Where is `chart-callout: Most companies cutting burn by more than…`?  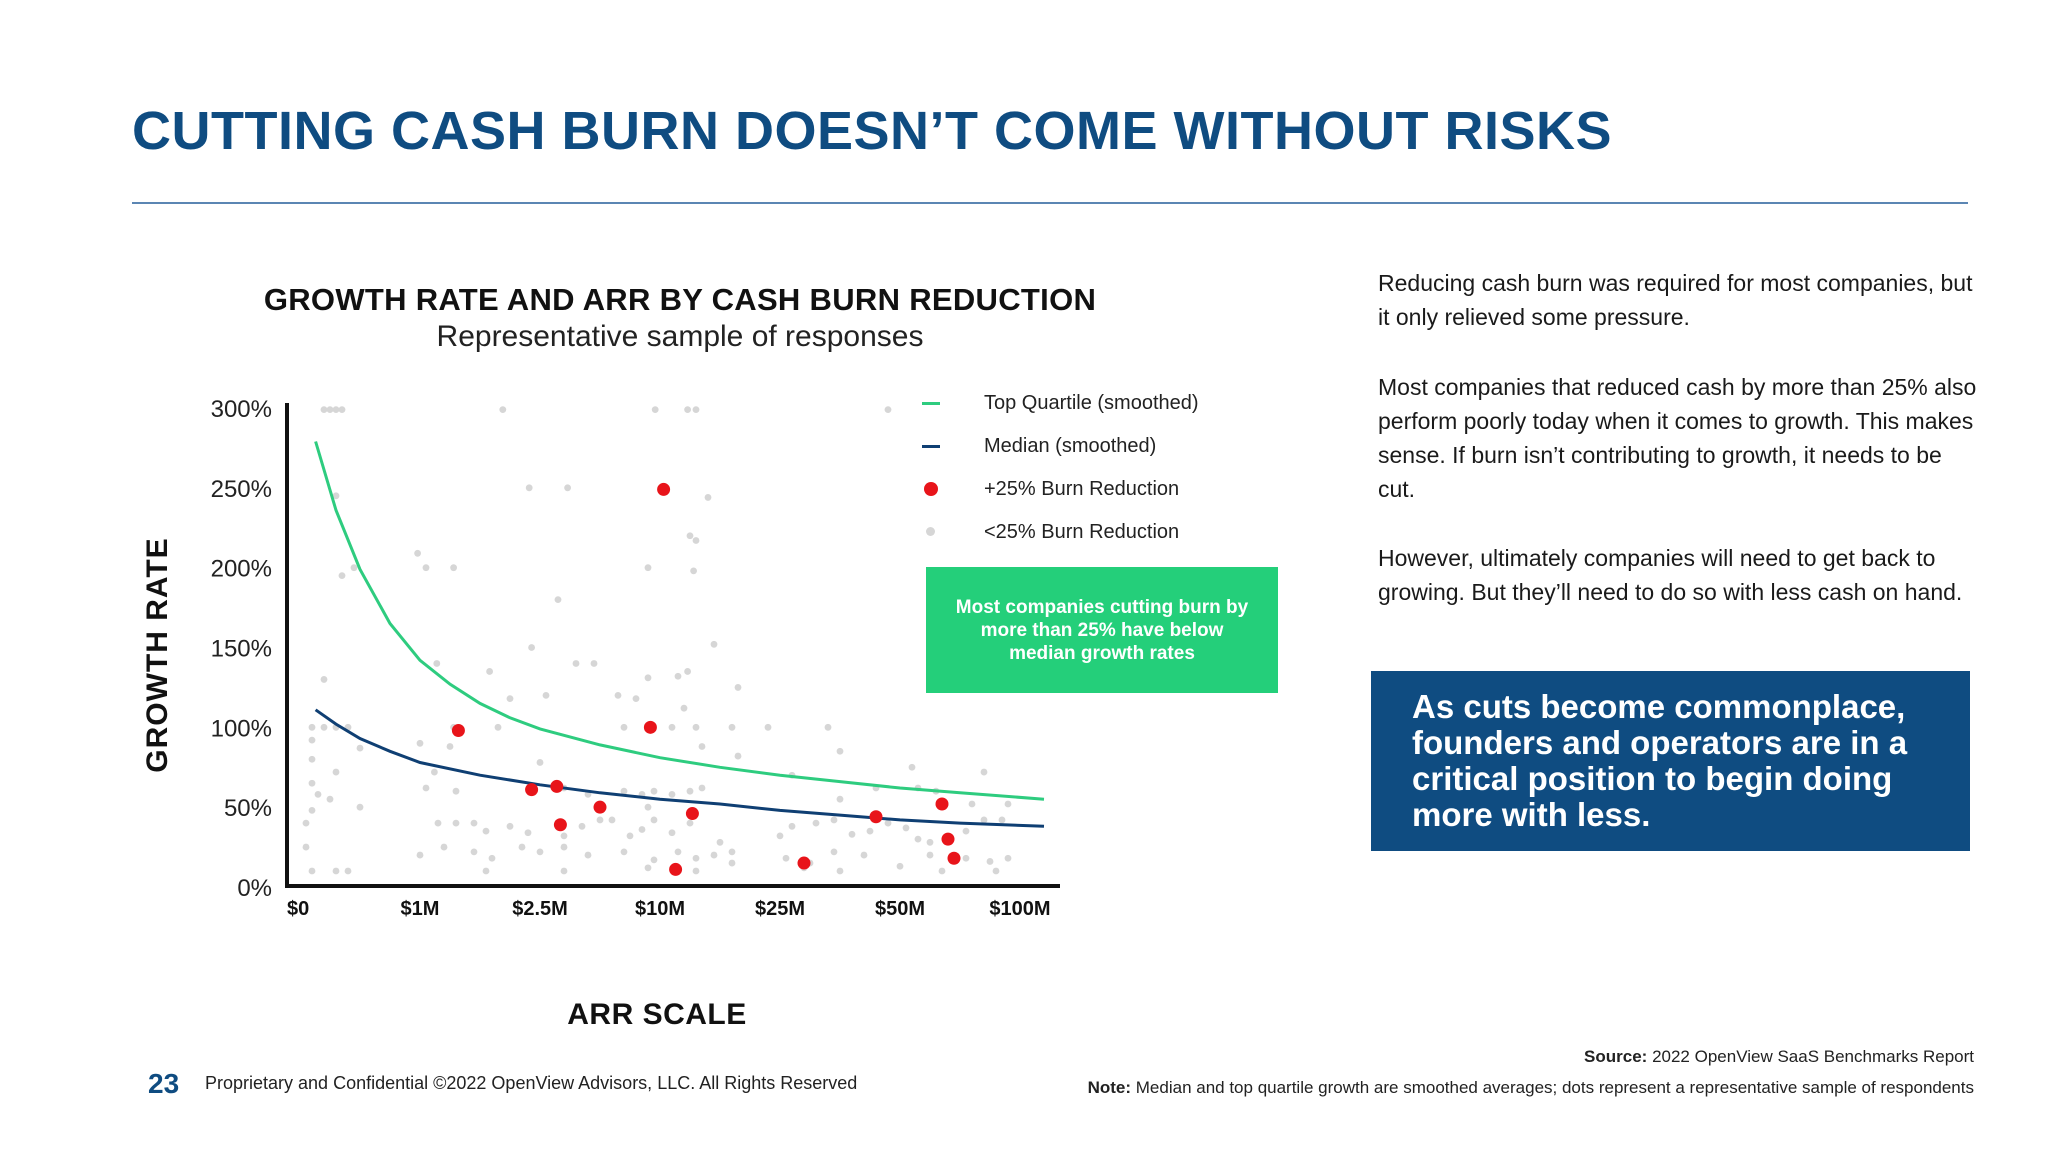
chart-callout: Most companies cutting burn by more than… is located at coordinates (1102, 630).